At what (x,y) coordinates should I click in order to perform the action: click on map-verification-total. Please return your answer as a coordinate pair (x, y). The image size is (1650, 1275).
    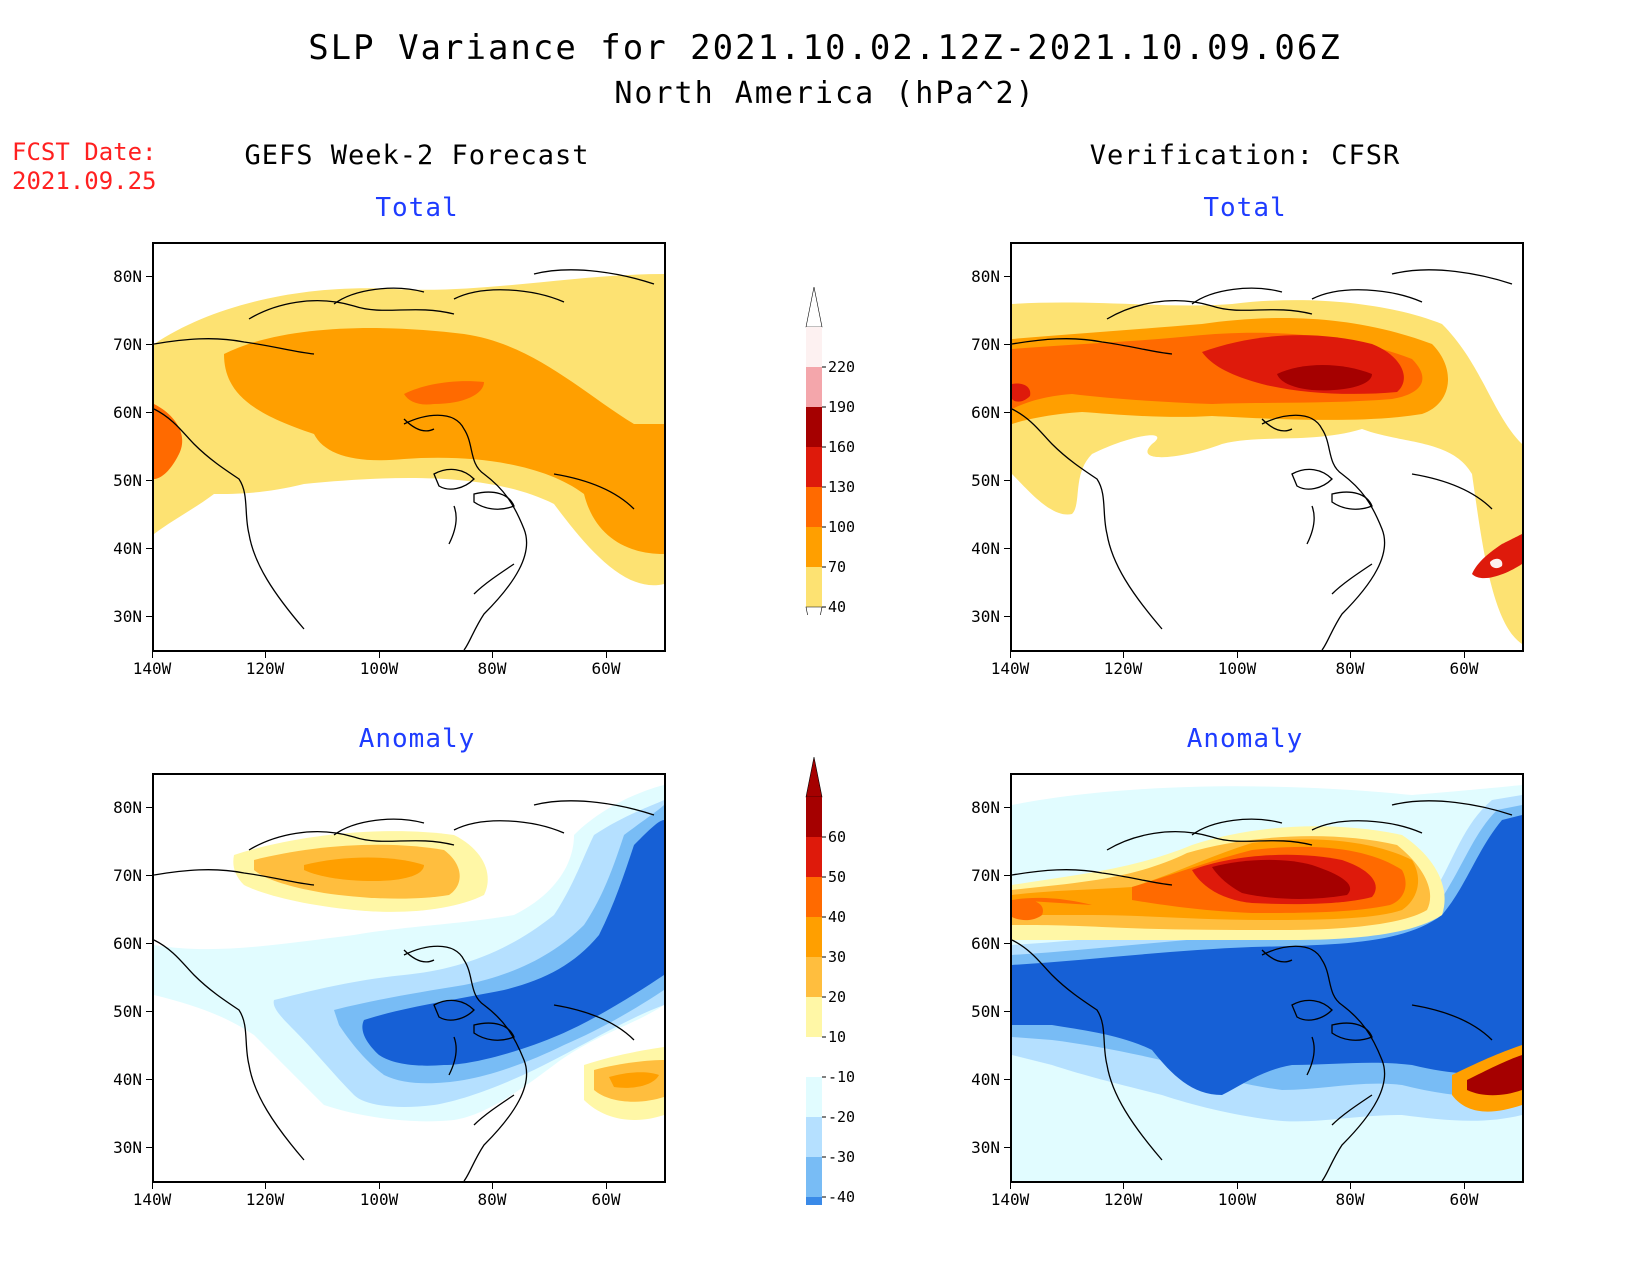
    Looking at the image, I should click on (1267, 447).